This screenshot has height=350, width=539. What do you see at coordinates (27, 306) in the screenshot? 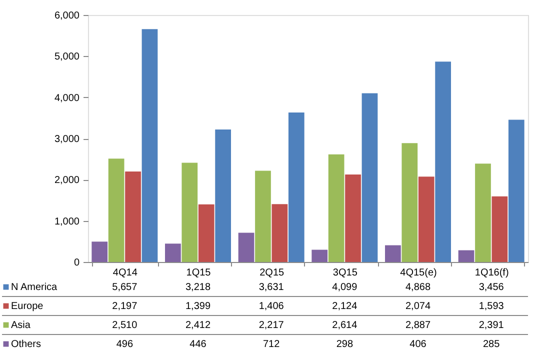
I see `legend-label: Europe` at bounding box center [27, 306].